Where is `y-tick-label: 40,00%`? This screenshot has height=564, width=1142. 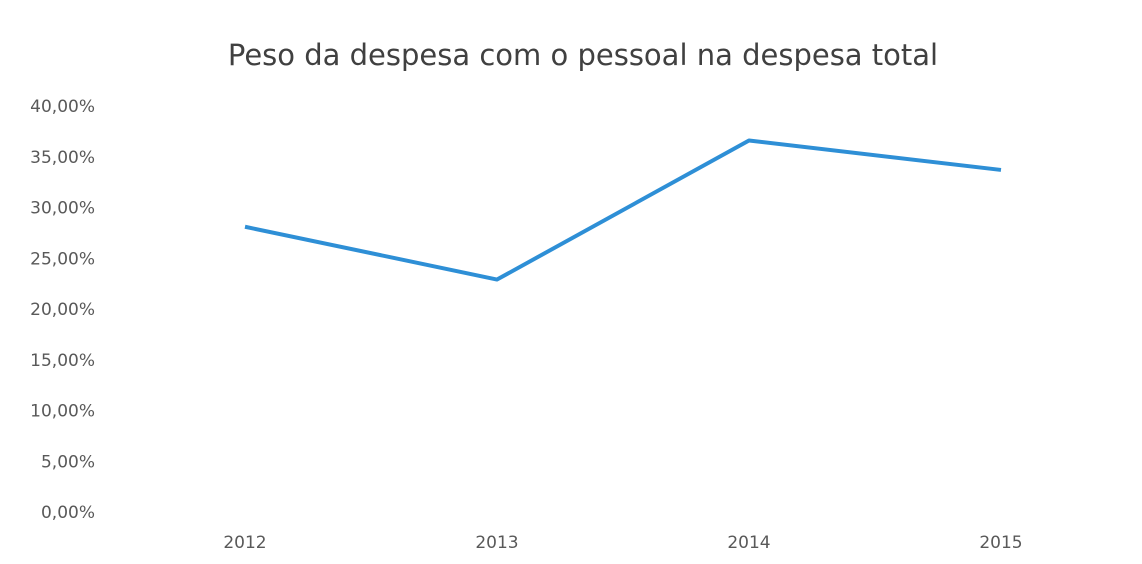
y-tick-label: 40,00% is located at coordinates (62, 107).